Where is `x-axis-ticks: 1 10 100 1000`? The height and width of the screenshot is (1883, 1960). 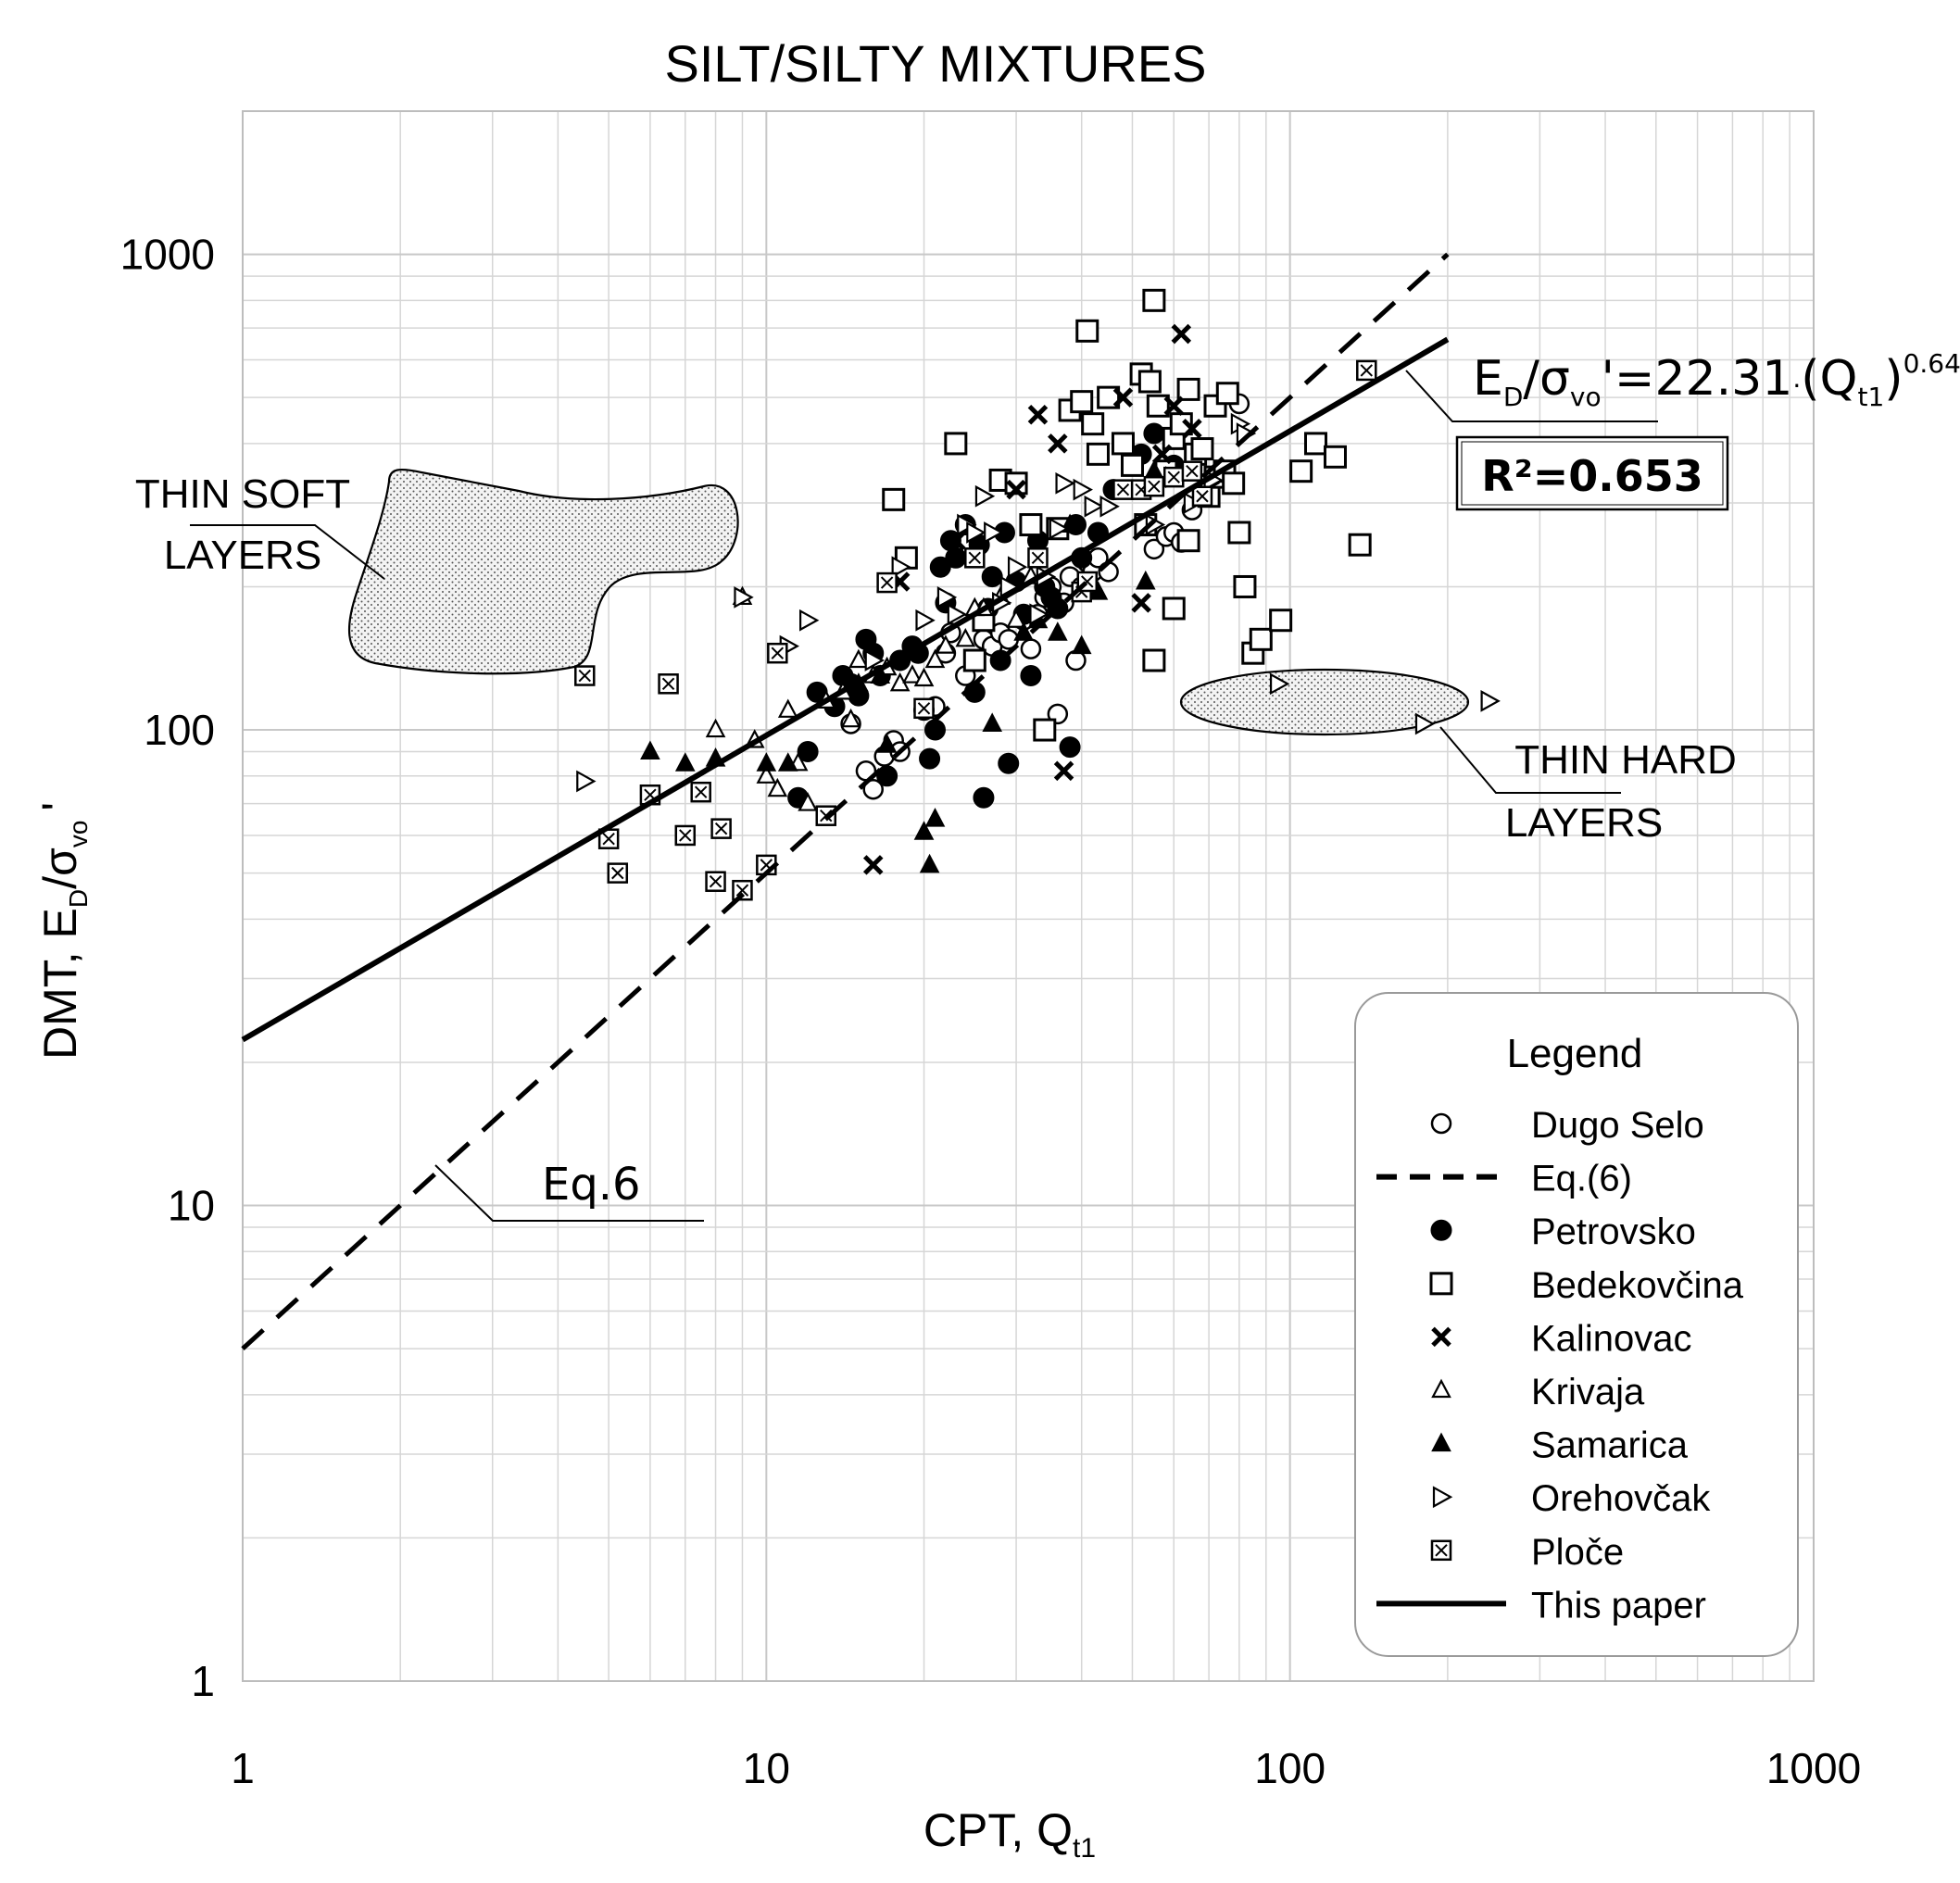 x-axis-ticks: 1 10 100 1000 is located at coordinates (1046, 1768).